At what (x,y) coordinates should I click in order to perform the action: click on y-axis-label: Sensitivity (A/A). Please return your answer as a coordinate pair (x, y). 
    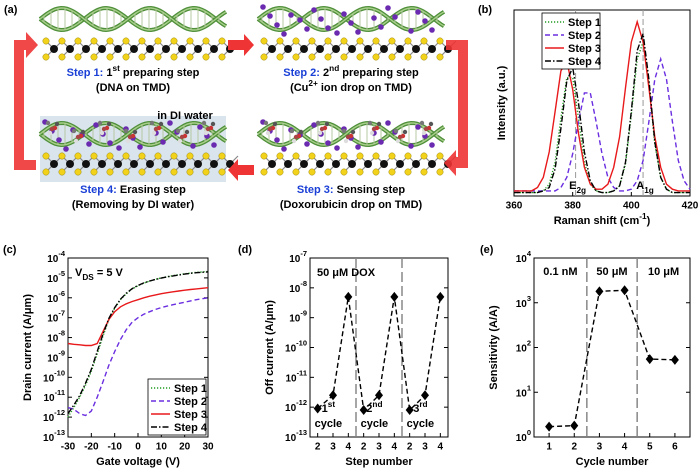
    Looking at the image, I should click on (494, 347).